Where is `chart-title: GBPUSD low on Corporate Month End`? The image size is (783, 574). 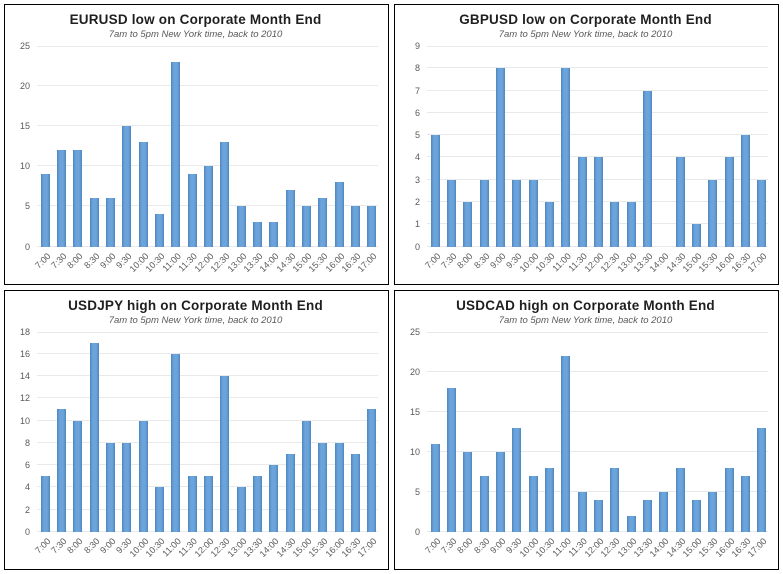 chart-title: GBPUSD low on Corporate Month End is located at coordinates (585, 19).